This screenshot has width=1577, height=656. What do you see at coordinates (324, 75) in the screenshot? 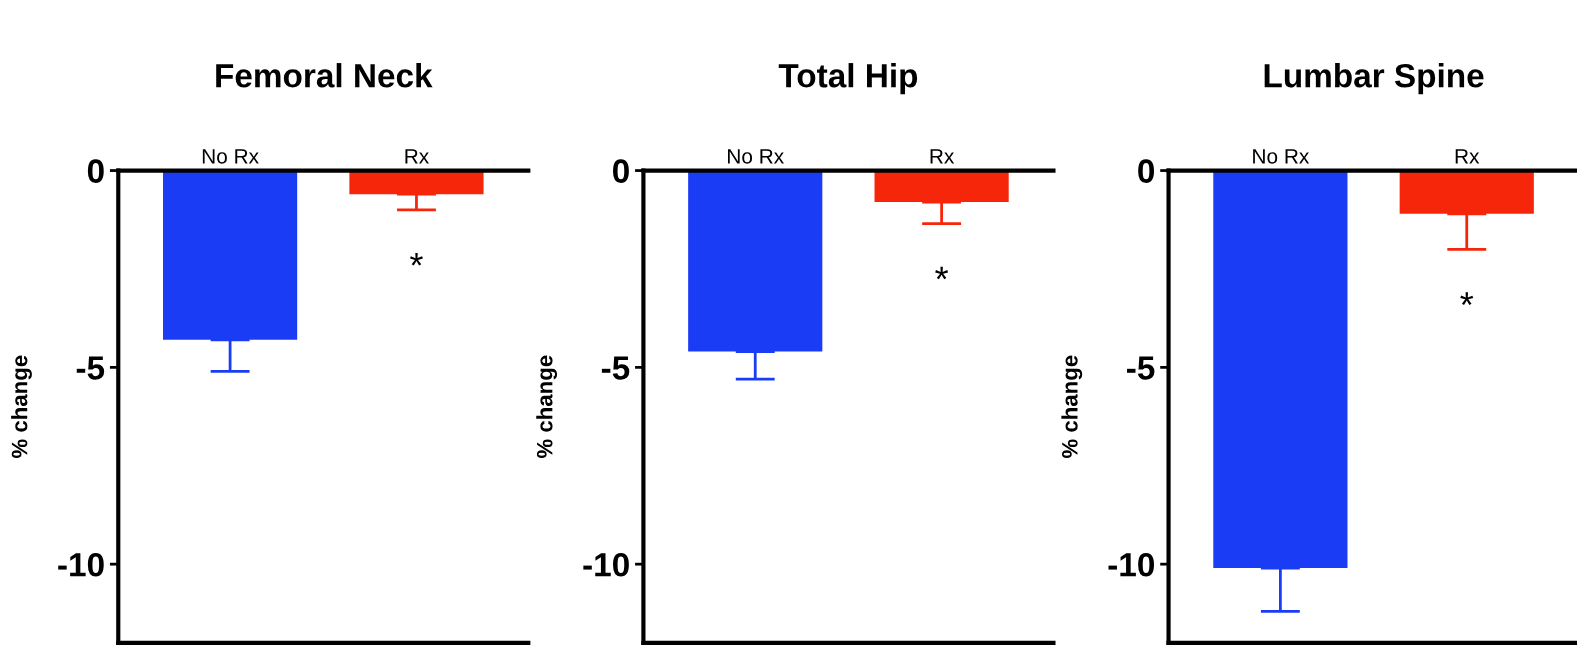
I see `chart-title: Femoral Neck` at bounding box center [324, 75].